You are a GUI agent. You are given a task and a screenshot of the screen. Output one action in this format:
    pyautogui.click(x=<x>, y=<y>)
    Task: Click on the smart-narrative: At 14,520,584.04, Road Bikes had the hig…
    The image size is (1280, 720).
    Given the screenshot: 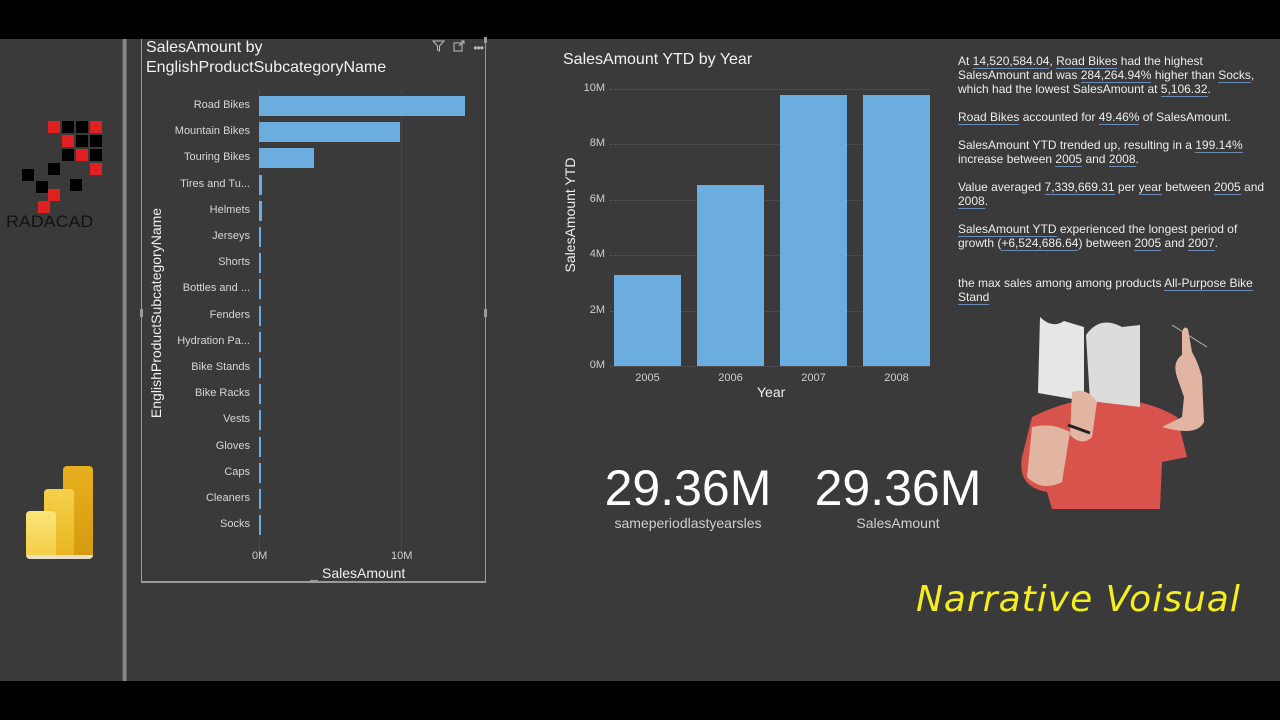 What is the action you would take?
    pyautogui.click(x=1114, y=186)
    